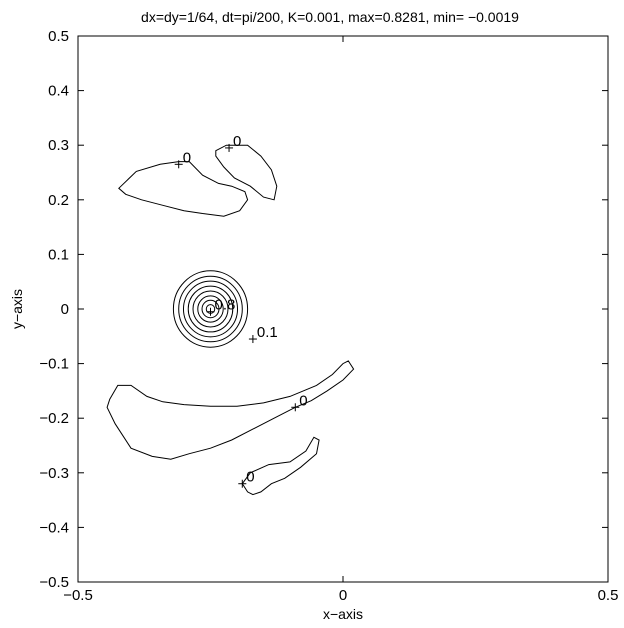  Describe the element at coordinates (343, 614) in the screenshot. I see `x-axis-label: x−axis` at that location.